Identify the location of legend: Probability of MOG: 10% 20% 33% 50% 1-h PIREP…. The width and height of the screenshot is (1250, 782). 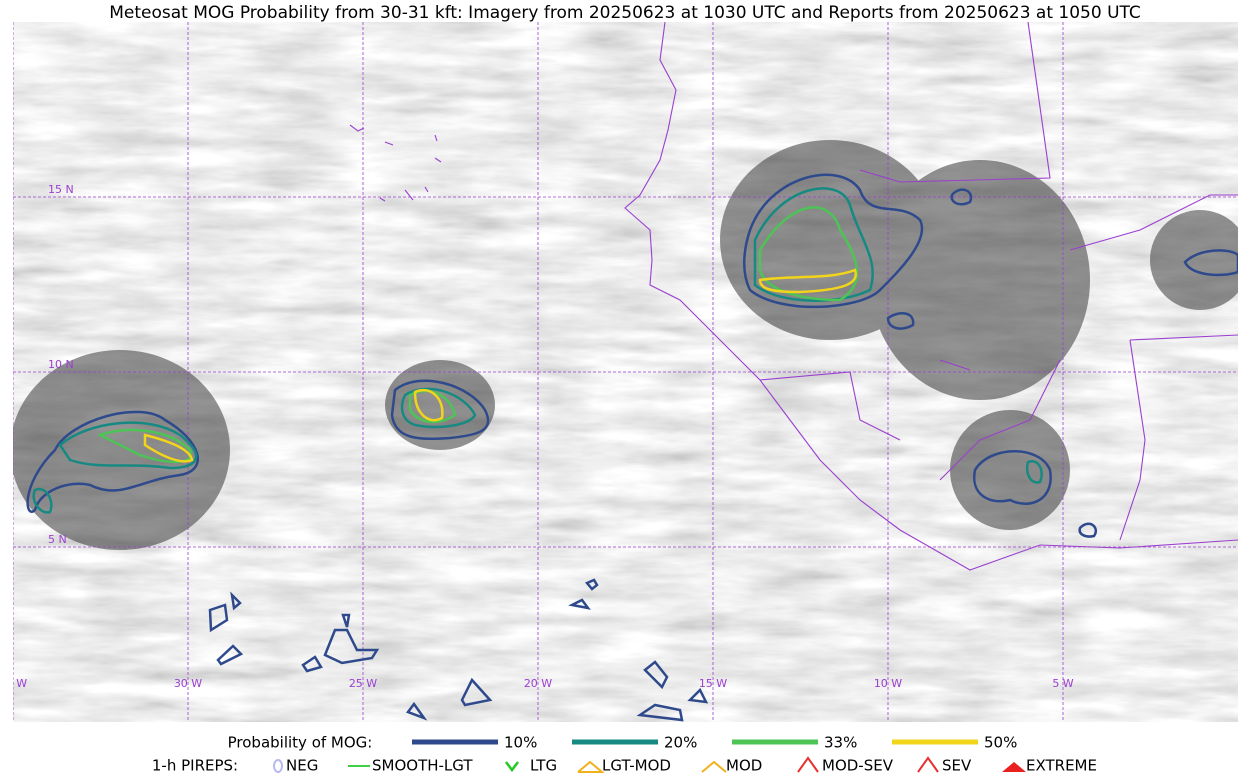
(624, 754).